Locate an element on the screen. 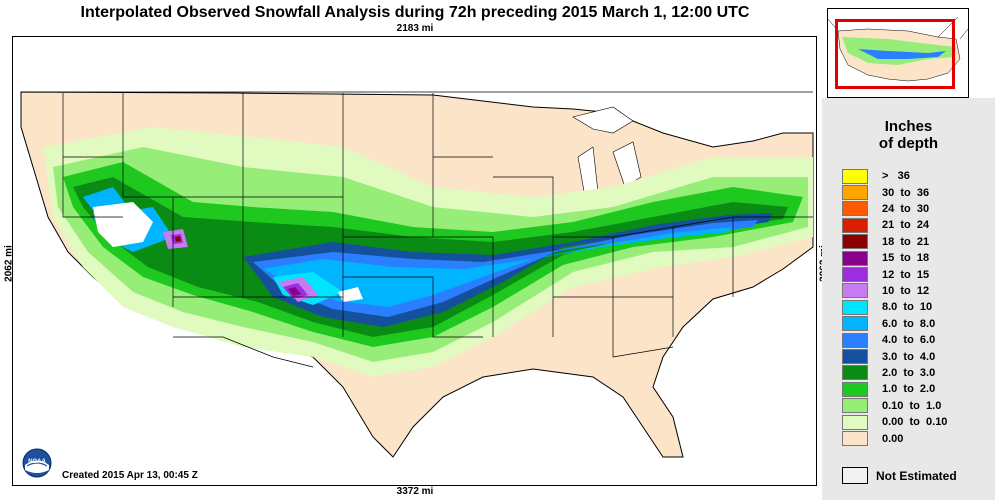 Image resolution: width=995 pixels, height=500 pixels. legend-label: 18 to 21 is located at coordinates (906, 241).